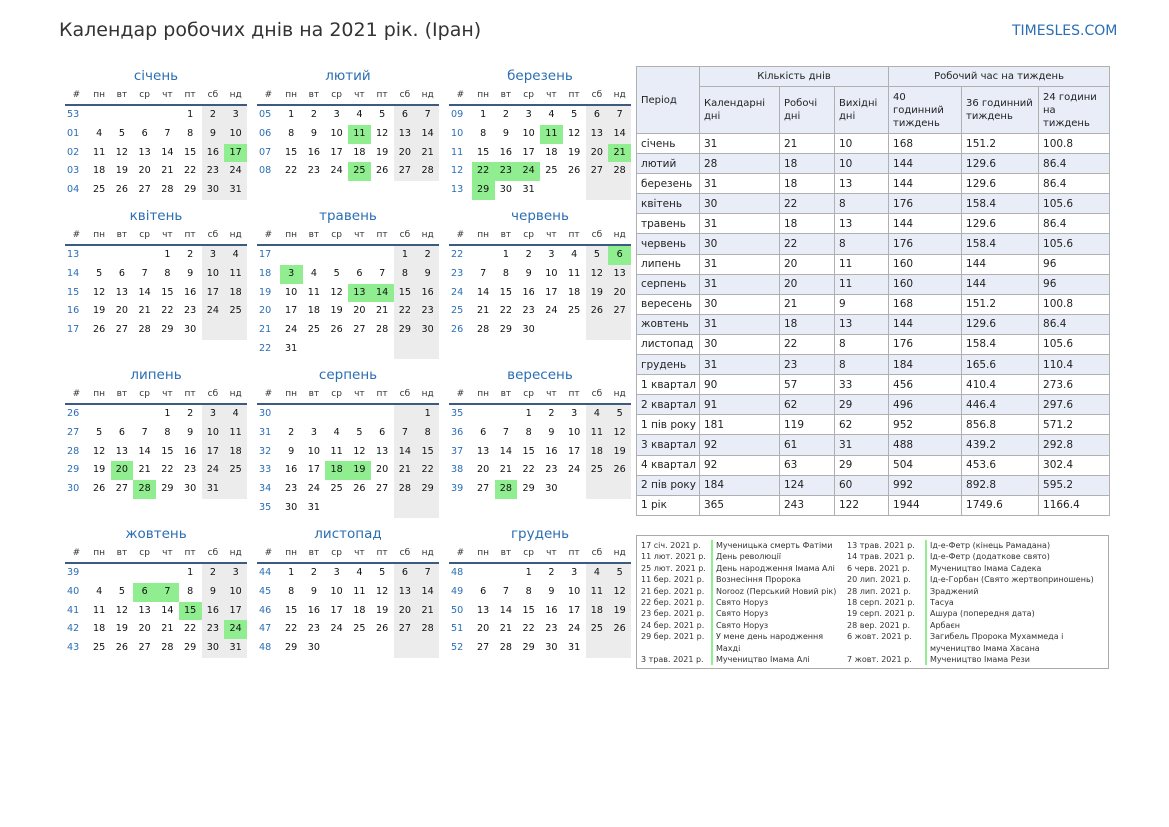 The image size is (1169, 827). Describe the element at coordinates (457, 273) in the screenshot. I see `week-number: 23` at that location.